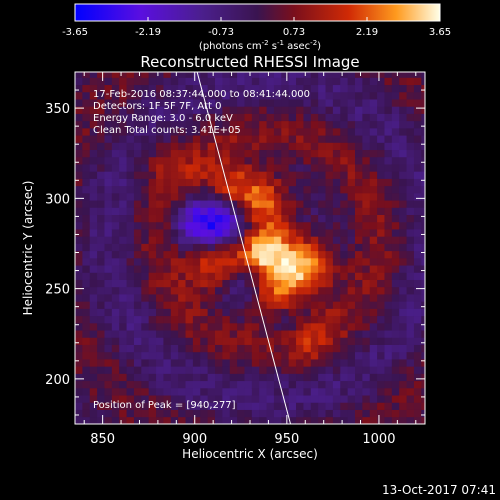  I want to click on footer-timestamp: 13-Oct-2017 07:41, so click(439, 490).